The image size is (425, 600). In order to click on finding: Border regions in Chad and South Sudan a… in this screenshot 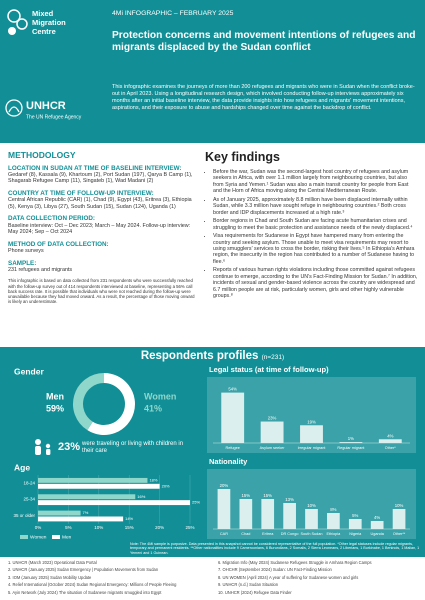, I will do `click(315, 224)`.